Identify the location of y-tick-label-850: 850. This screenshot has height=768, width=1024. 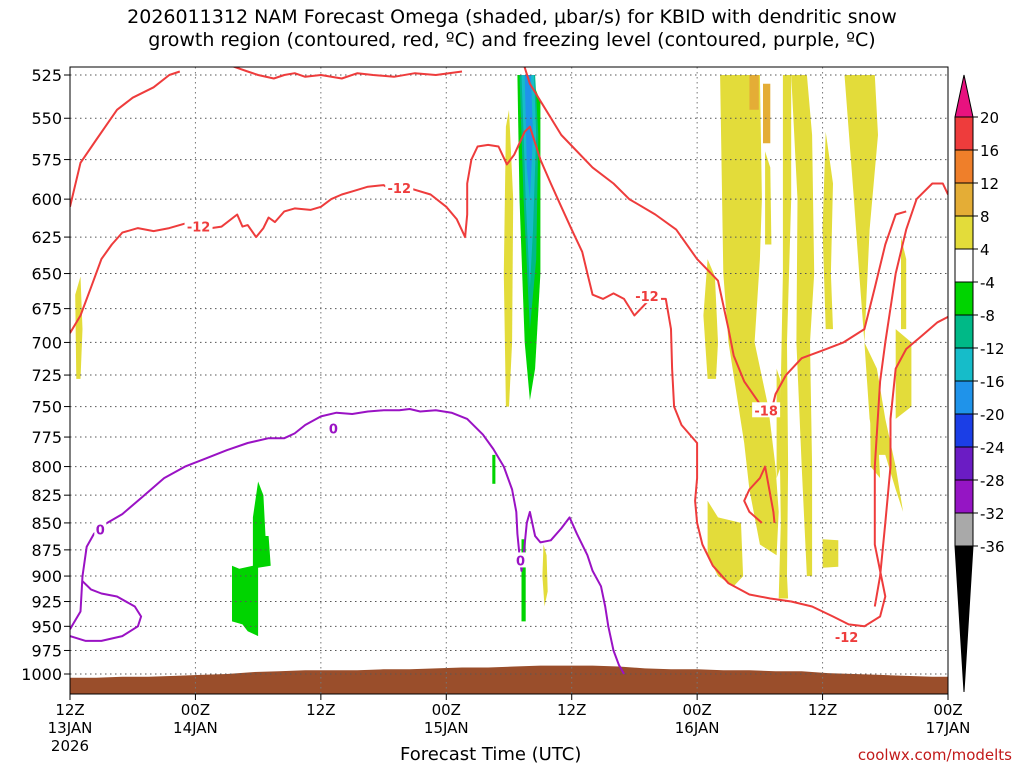
(46, 523).